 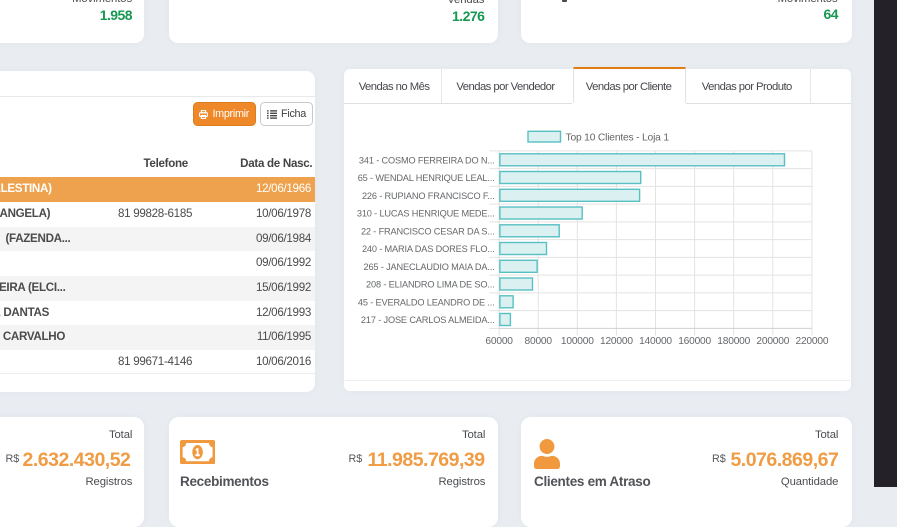 What do you see at coordinates (539, 341) in the screenshot?
I see `svg-text: 80000` at bounding box center [539, 341].